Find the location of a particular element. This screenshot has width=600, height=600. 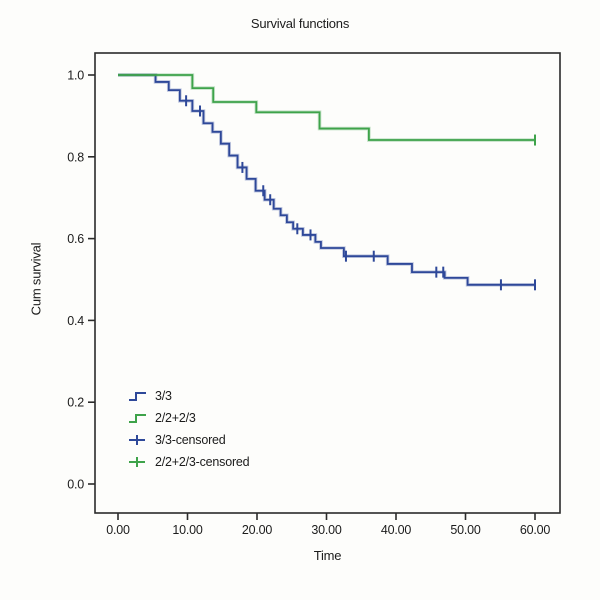

x-tick-label: 10.00 is located at coordinates (187, 530).